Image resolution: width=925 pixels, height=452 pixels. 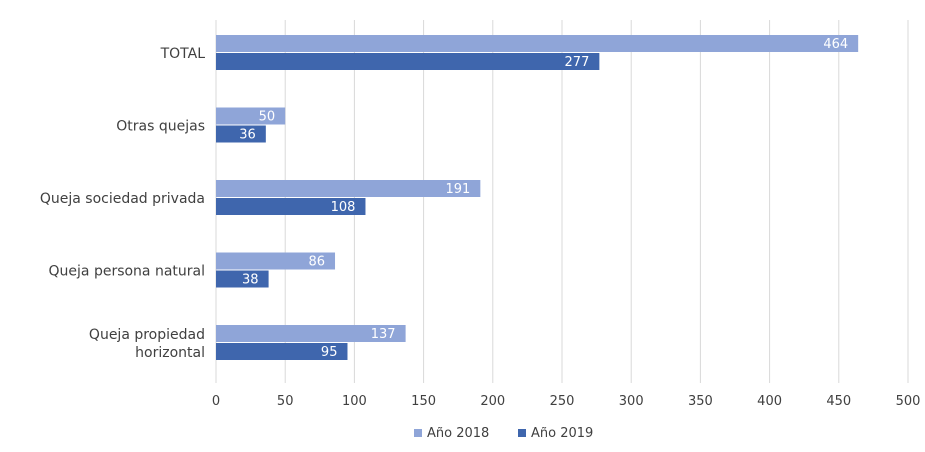 What do you see at coordinates (835, 44) in the screenshot?
I see `bar-value-label: 464` at bounding box center [835, 44].